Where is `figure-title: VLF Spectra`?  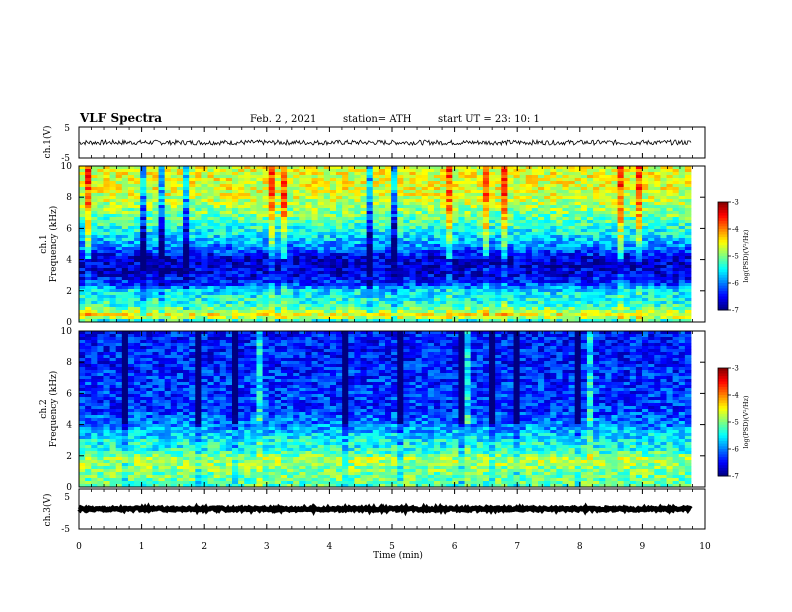 figure-title: VLF Spectra is located at coordinates (120, 118).